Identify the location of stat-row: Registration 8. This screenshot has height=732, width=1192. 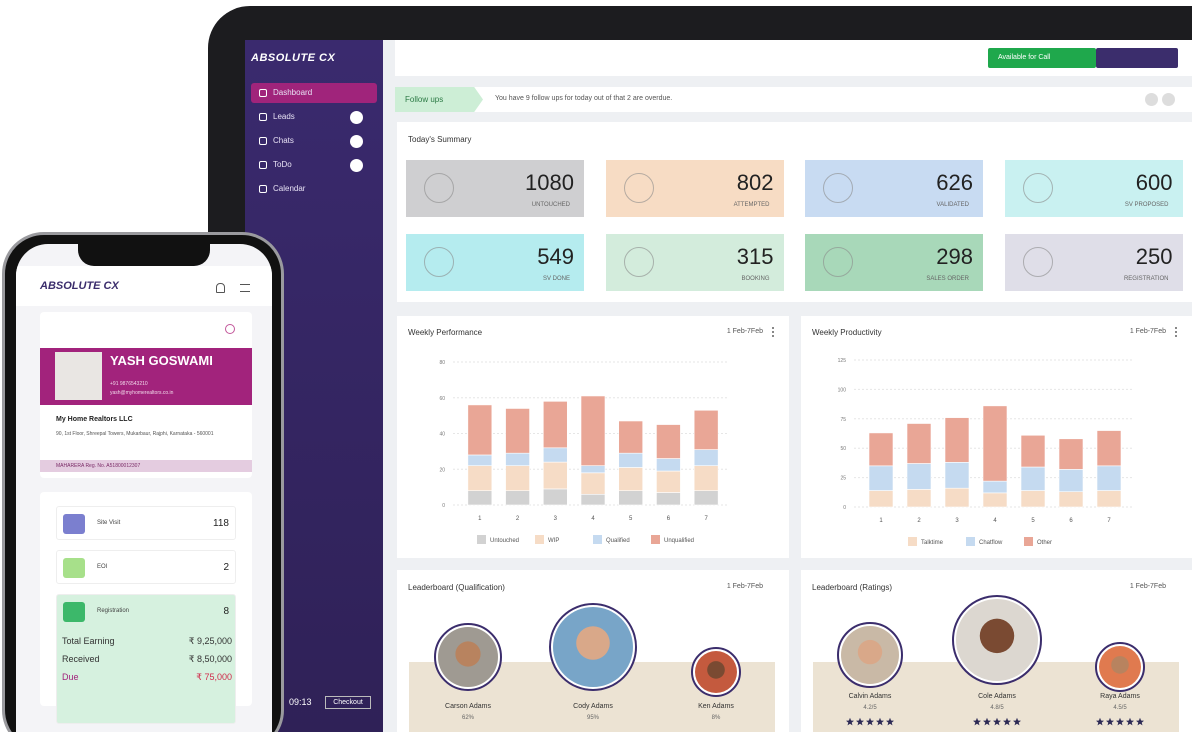
(146, 659).